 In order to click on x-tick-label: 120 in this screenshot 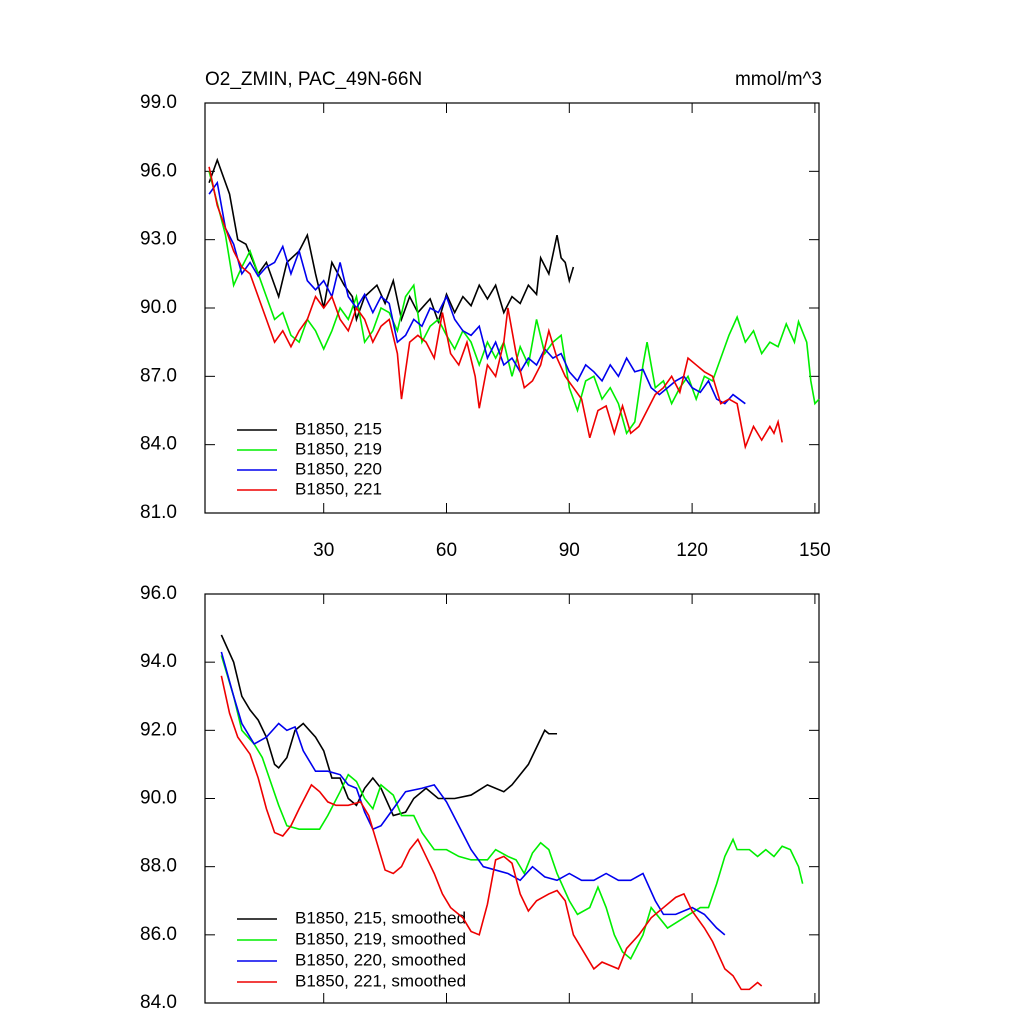, I will do `click(692, 550)`.